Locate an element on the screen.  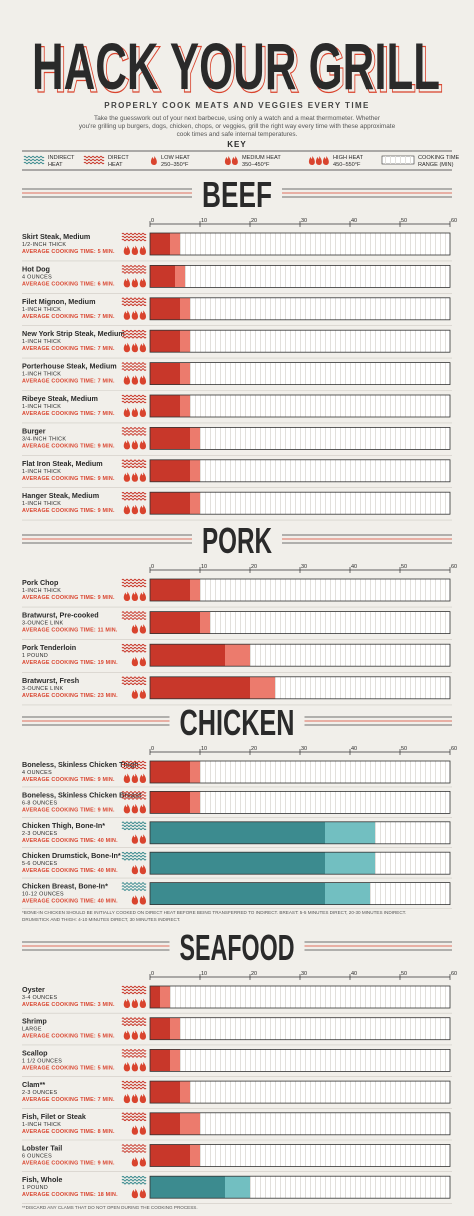
axis-tick-label: 10 is located at coordinates (204, 221).